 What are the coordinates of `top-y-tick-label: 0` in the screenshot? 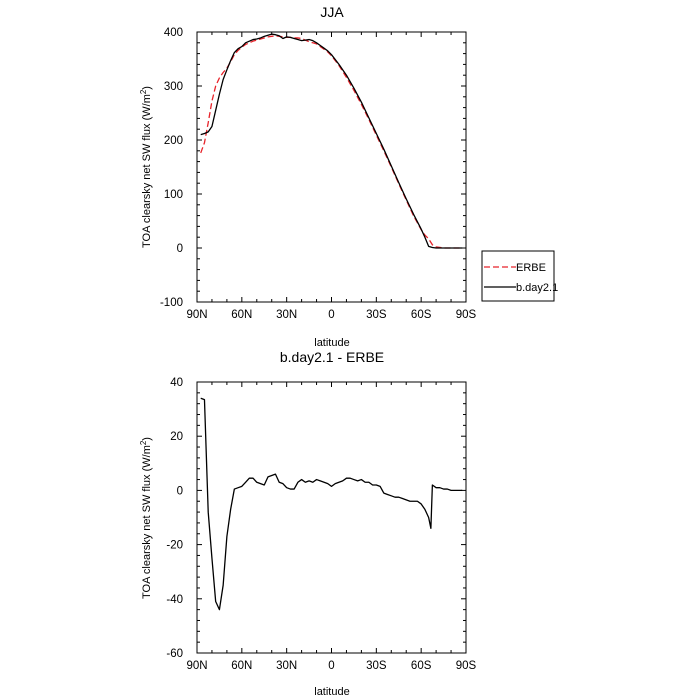 It's located at (180, 249).